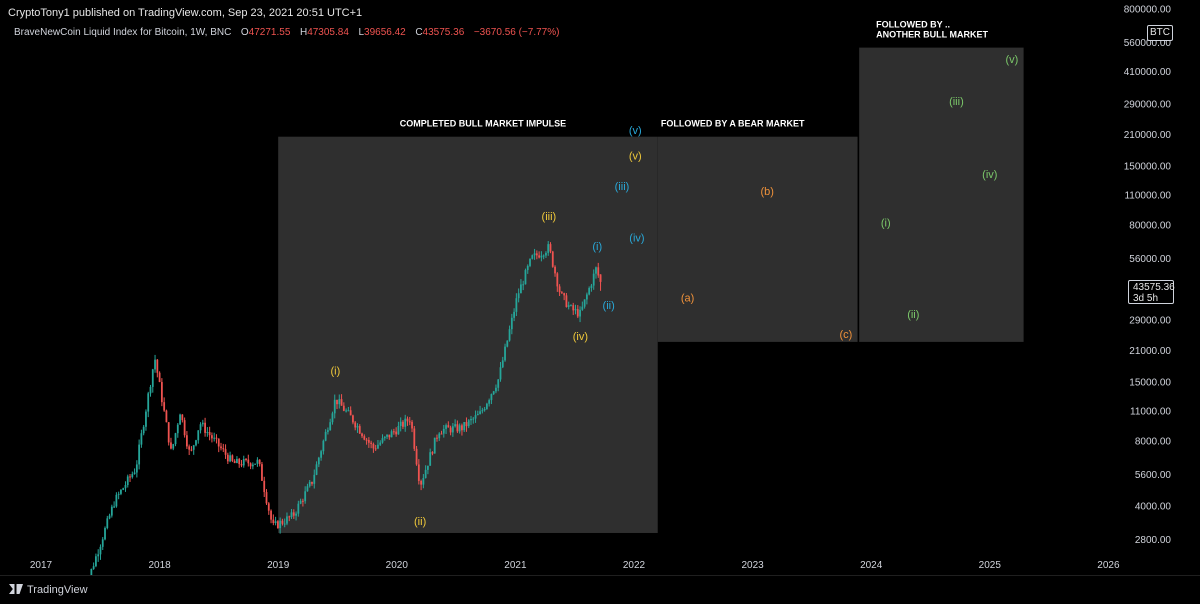  I want to click on wave-label-blue: (iv), so click(636, 239).